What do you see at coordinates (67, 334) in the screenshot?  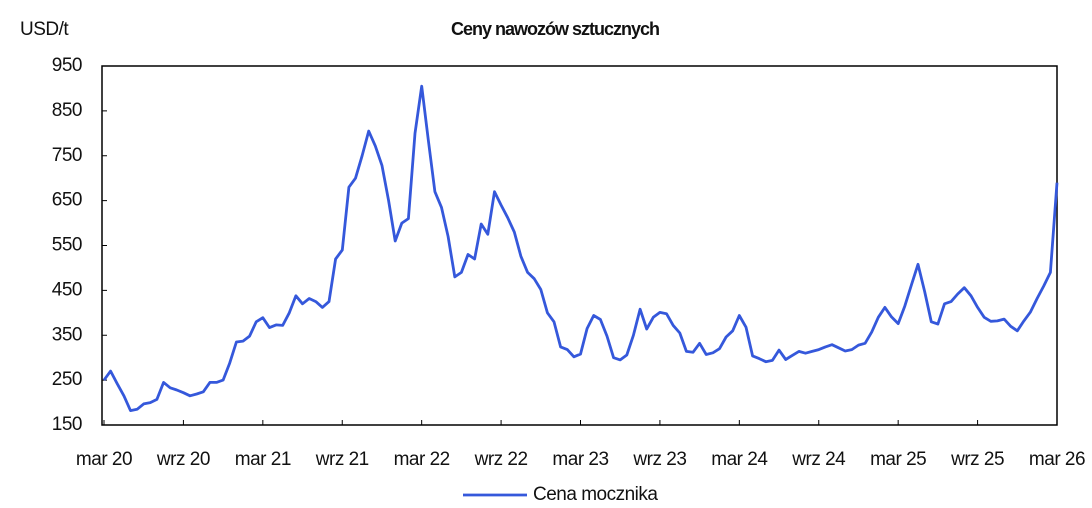 I see `y-tick-label: 350` at bounding box center [67, 334].